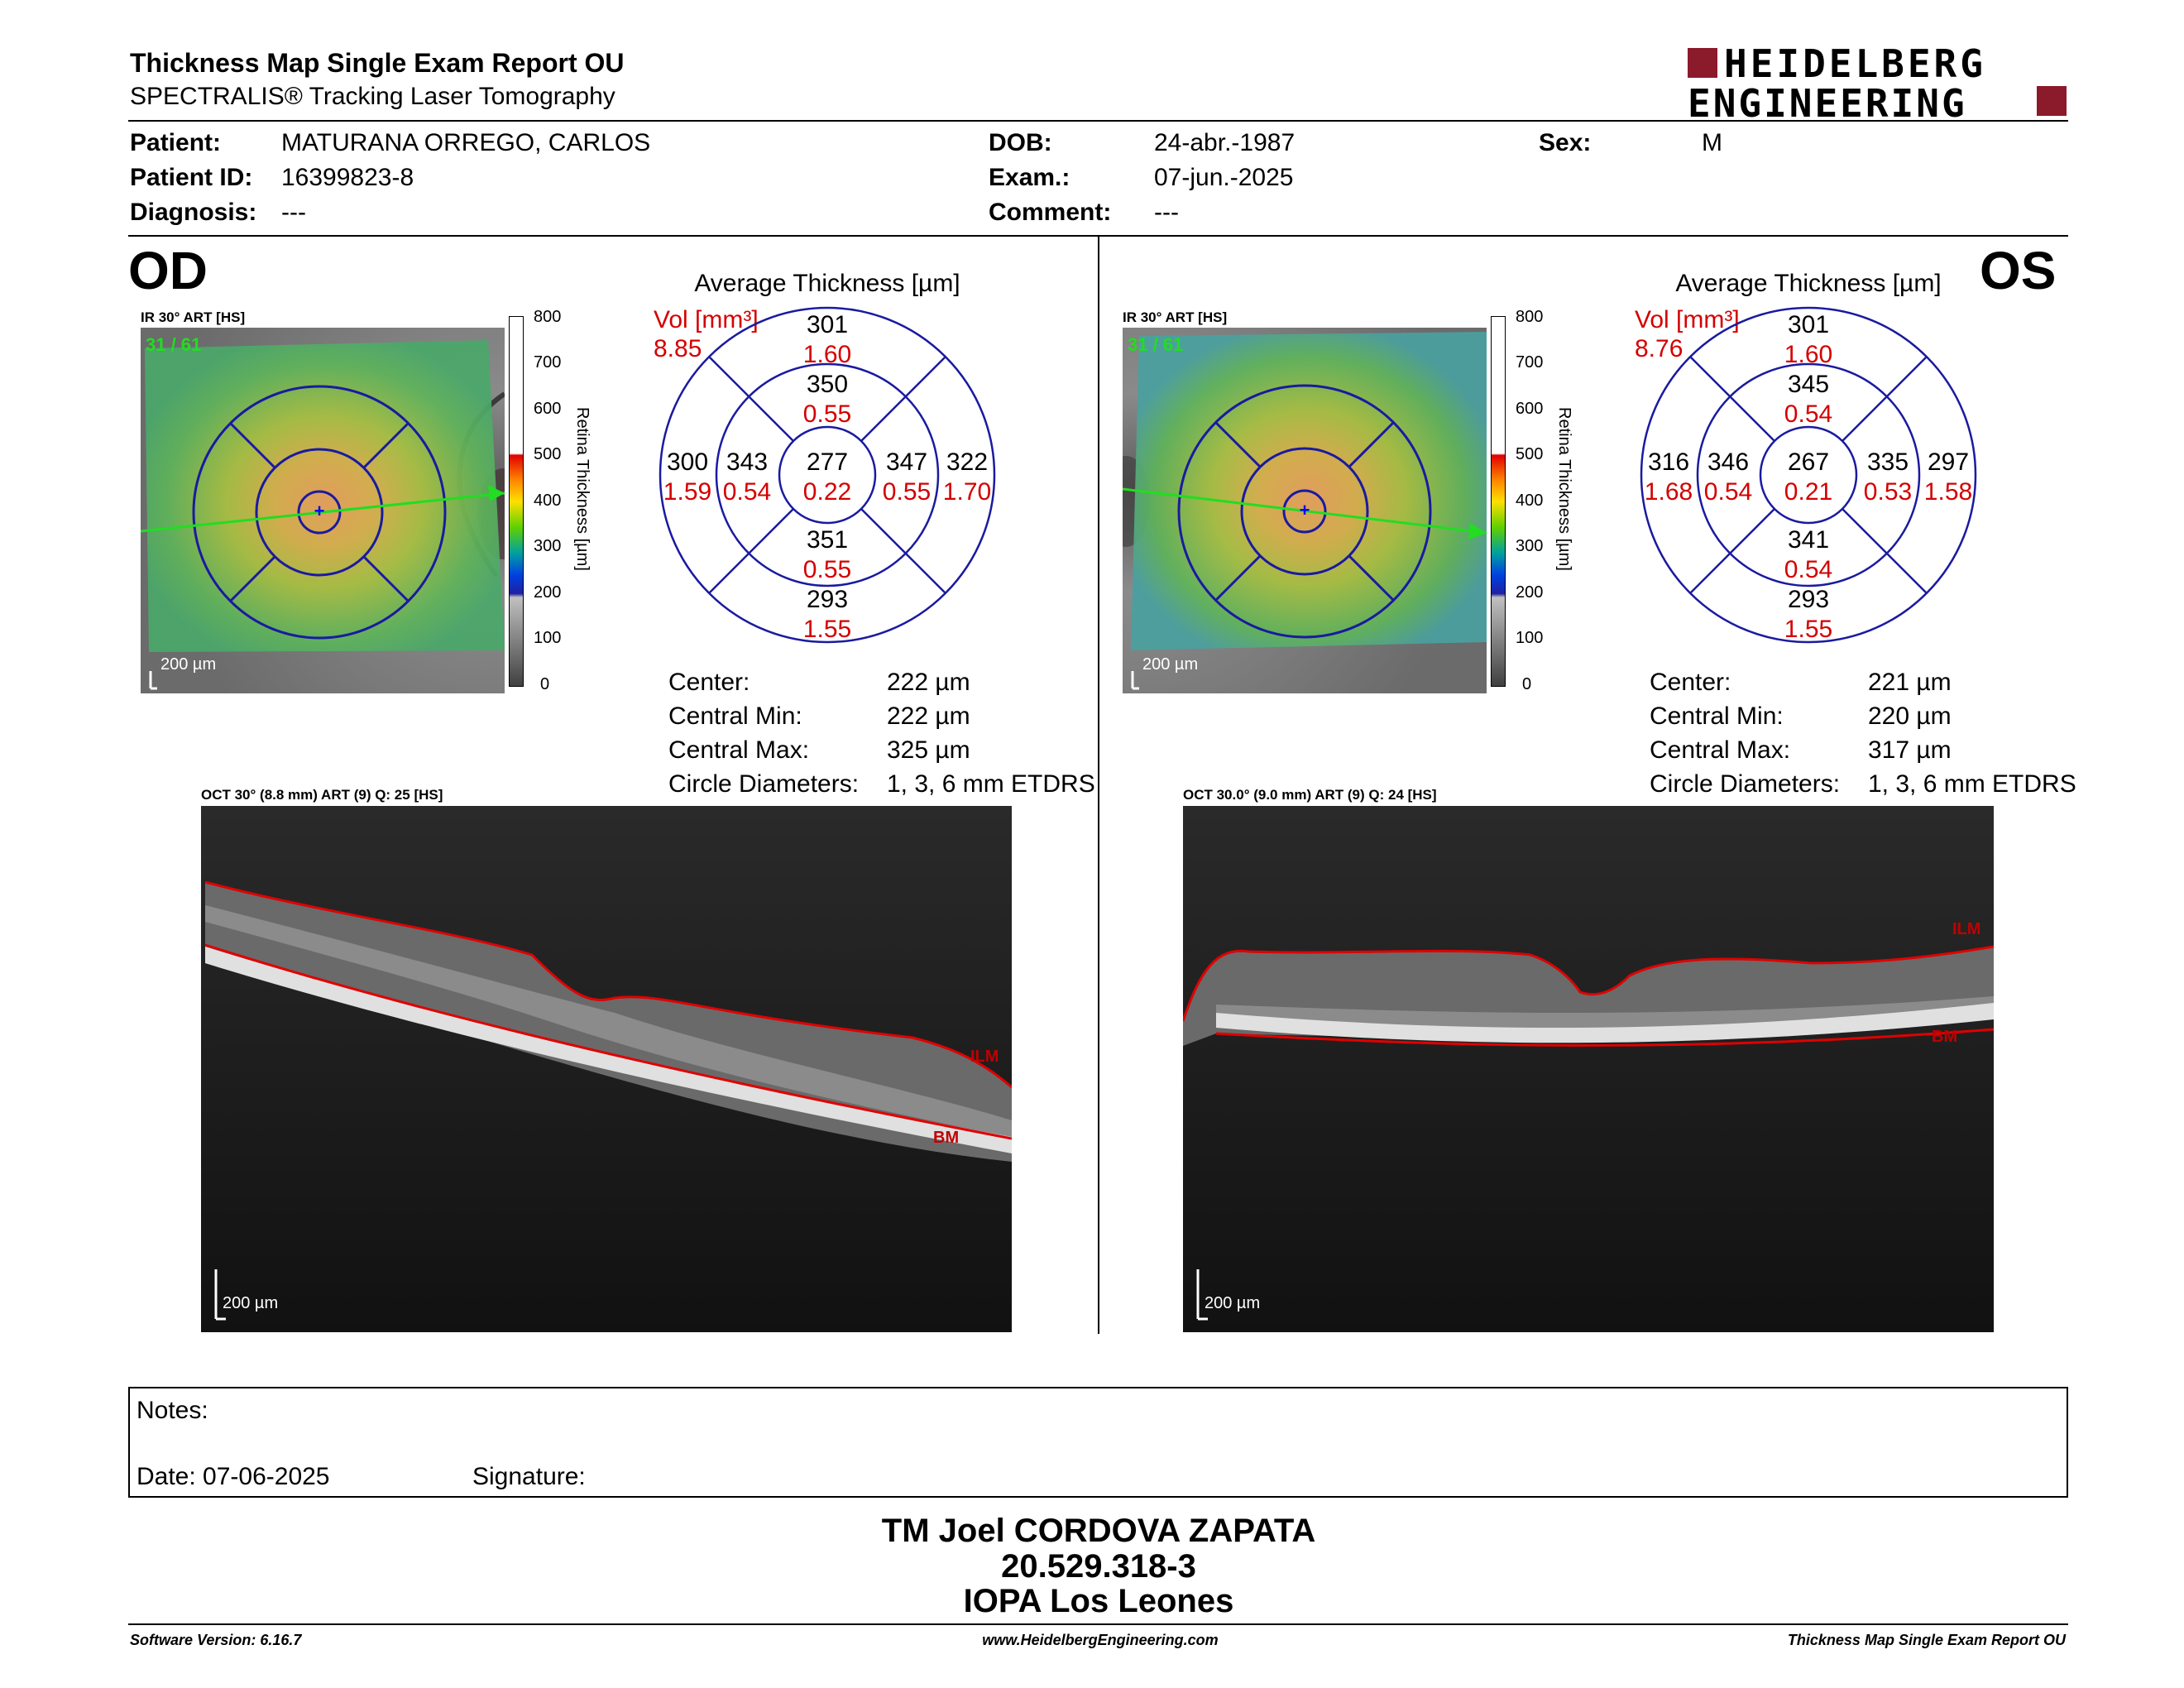 This screenshot has height=1688, width=2184. Describe the element at coordinates (191, 177) in the screenshot. I see `patient-id-label: Patient ID:` at that location.